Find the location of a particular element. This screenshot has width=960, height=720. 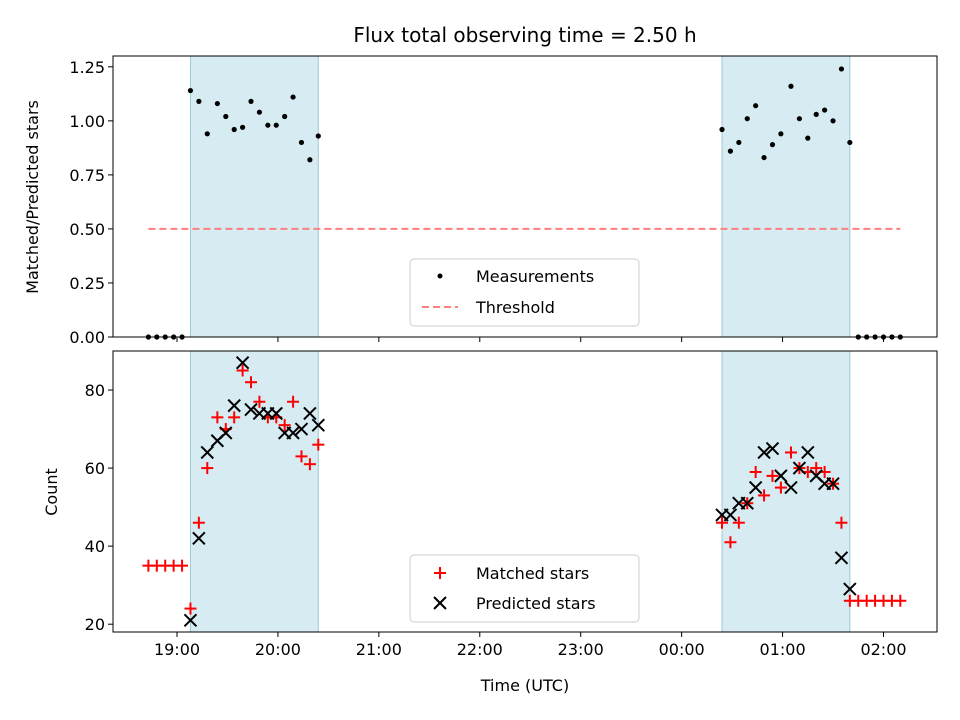

bottom-y-axis-label: Count is located at coordinates (51, 492).